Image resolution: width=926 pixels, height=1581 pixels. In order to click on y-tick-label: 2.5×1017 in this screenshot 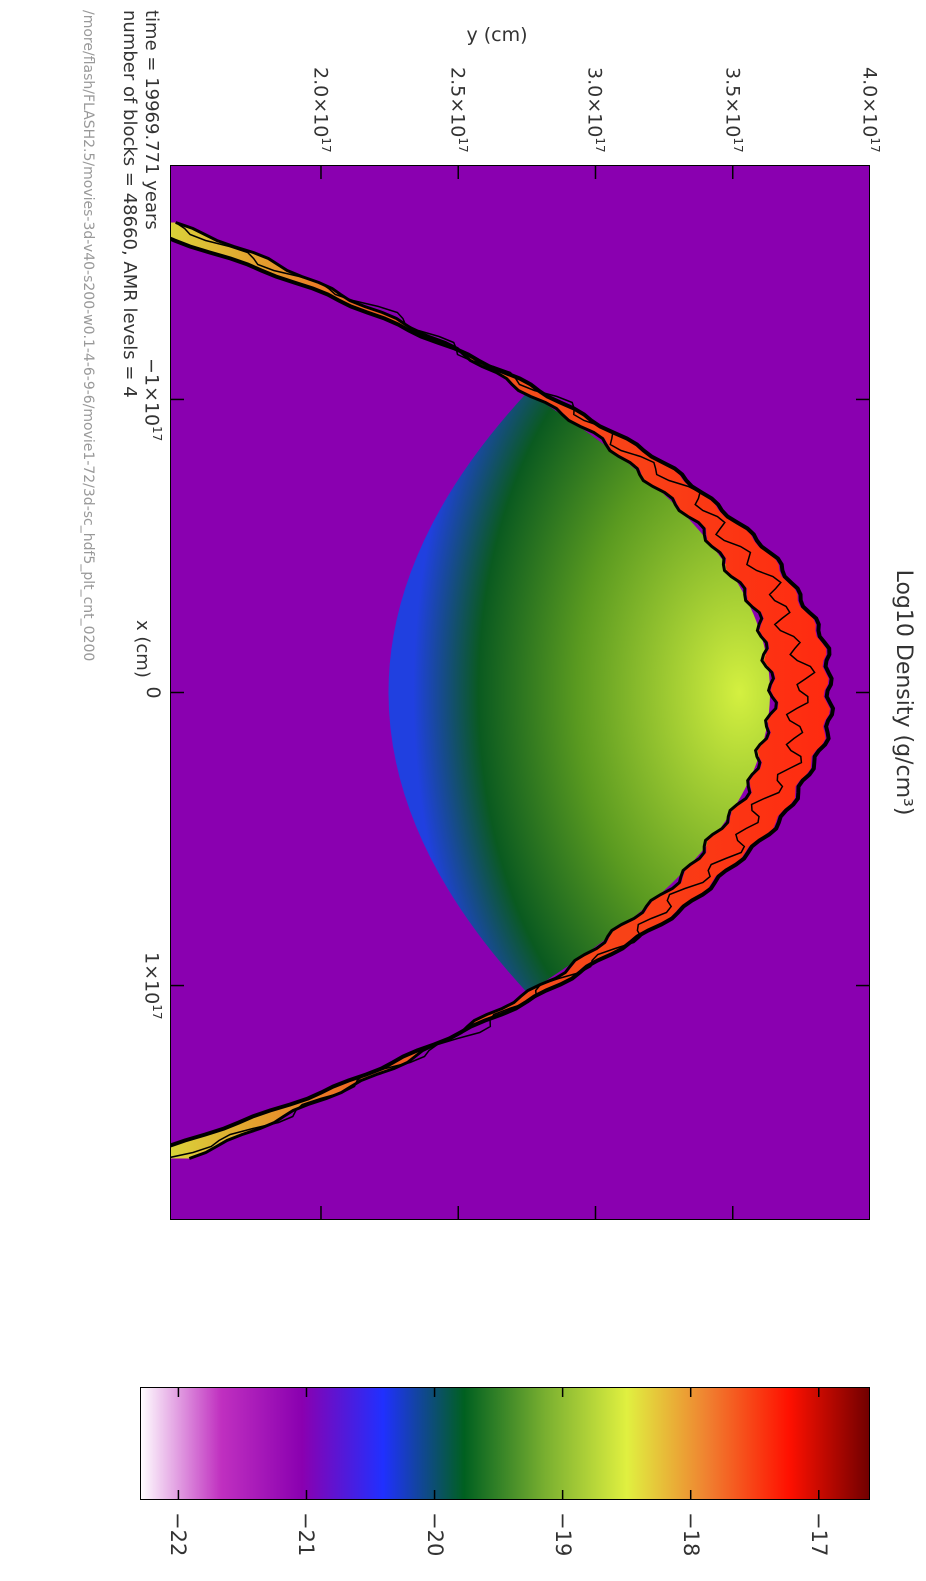, I will do `click(458, 110)`.